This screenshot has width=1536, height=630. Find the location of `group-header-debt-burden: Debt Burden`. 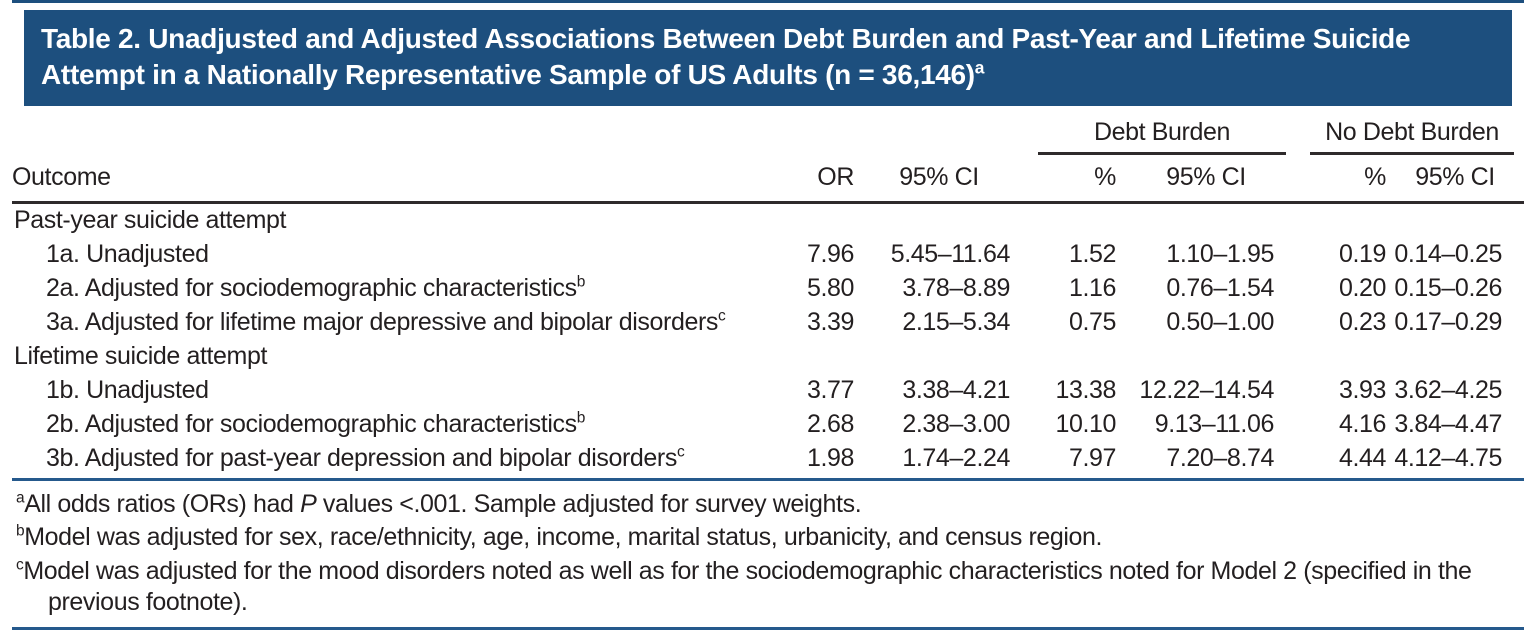

group-header-debt-burden: Debt Burden is located at coordinates (1160, 133).